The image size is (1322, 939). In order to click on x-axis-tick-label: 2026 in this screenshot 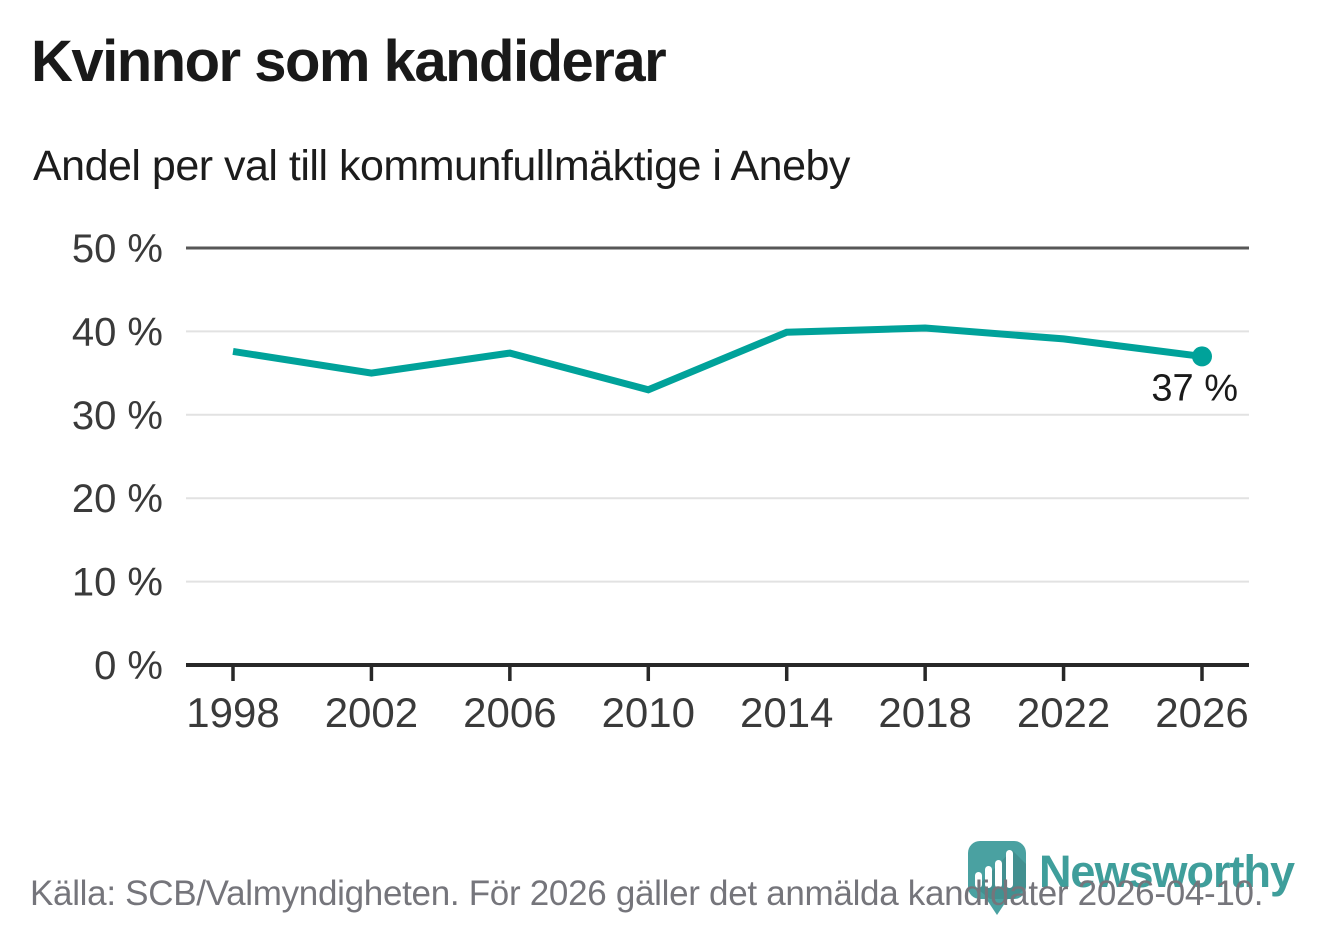, I will do `click(1201, 712)`.